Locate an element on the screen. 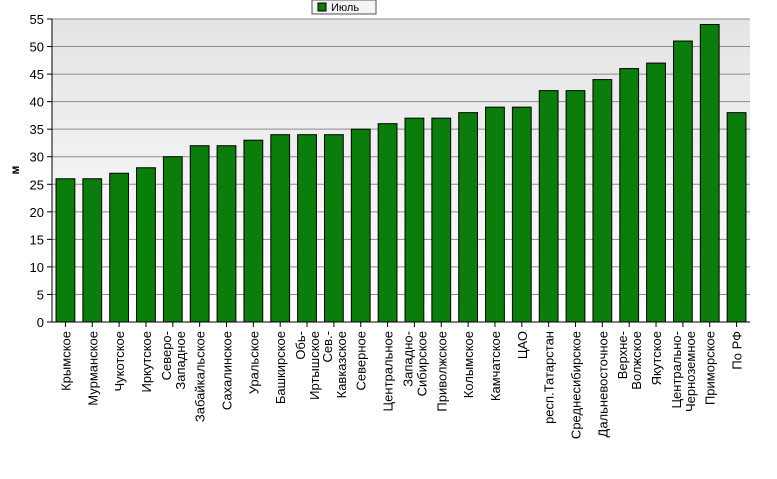 Image resolution: width=777 pixels, height=479 pixels. x-tick-label: Западное is located at coordinates (180, 360).